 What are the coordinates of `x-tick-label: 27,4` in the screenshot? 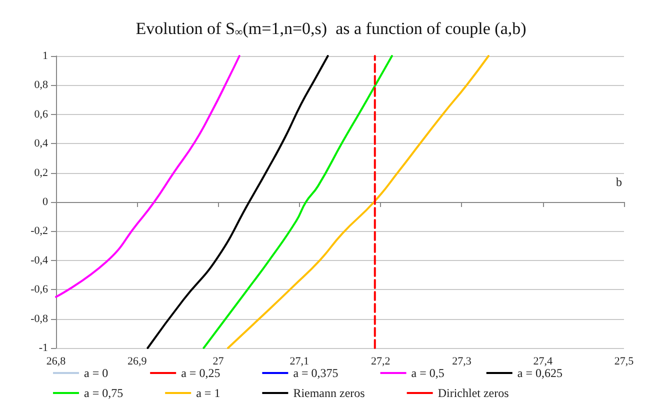 It's located at (543, 362).